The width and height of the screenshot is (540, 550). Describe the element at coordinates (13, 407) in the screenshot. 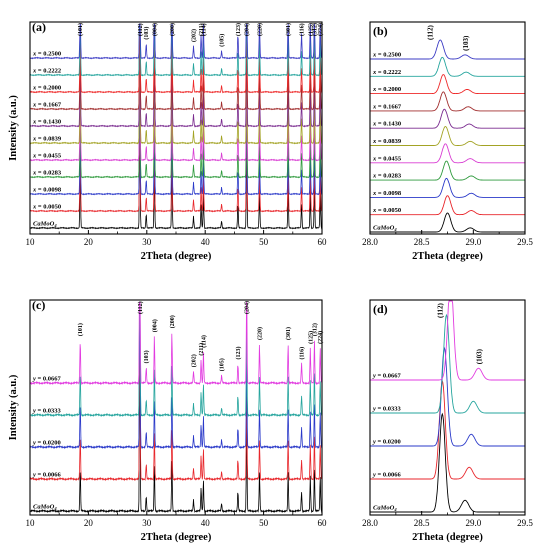

I see `y-axis-label: Intensity (a.u.)` at that location.